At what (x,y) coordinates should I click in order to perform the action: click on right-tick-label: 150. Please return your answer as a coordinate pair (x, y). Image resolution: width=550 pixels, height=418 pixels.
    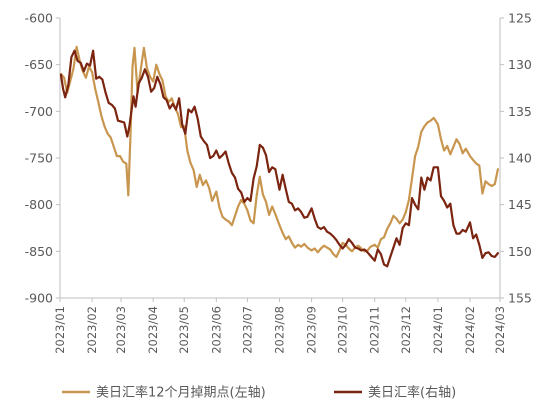
    Looking at the image, I should click on (520, 251).